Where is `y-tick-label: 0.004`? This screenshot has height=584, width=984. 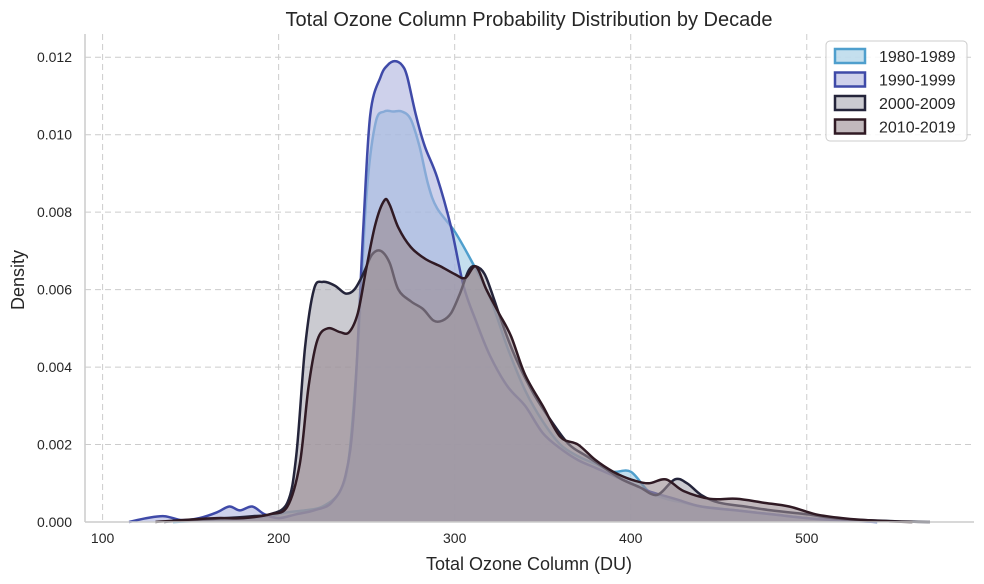 y-tick-label: 0.004 is located at coordinates (54, 367).